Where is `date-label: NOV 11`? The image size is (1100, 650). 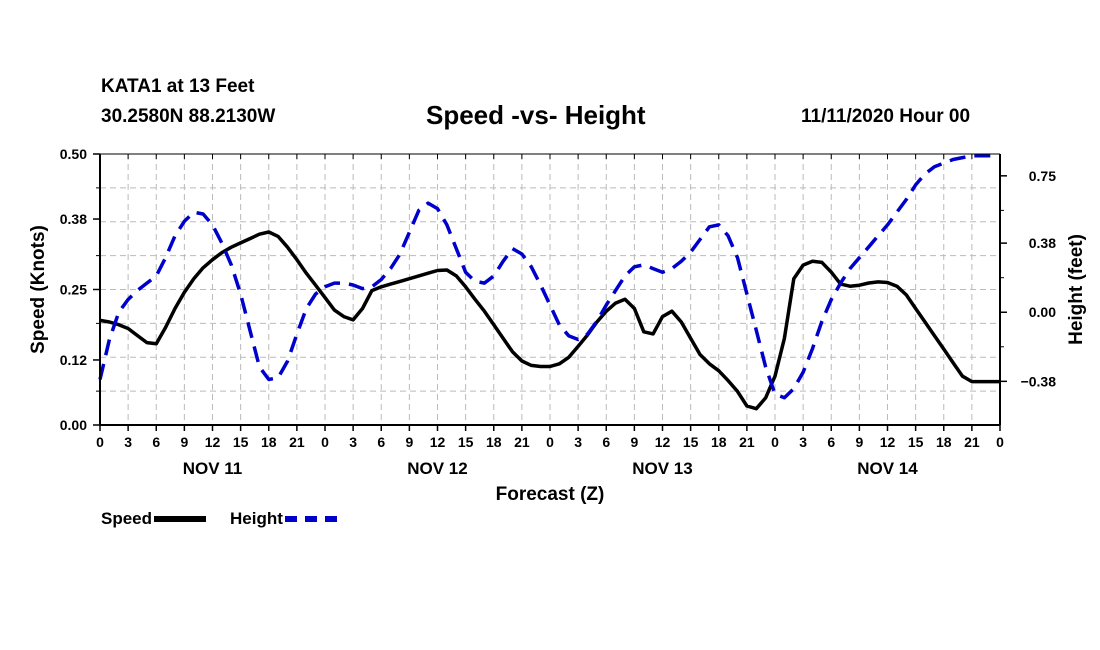
date-label: NOV 11 is located at coordinates (213, 468).